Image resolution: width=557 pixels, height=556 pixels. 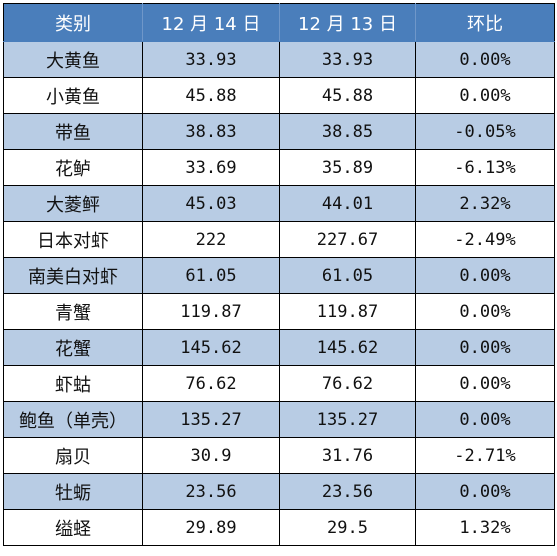 I want to click on cell-dec-14: 30.9, so click(x=211, y=455).